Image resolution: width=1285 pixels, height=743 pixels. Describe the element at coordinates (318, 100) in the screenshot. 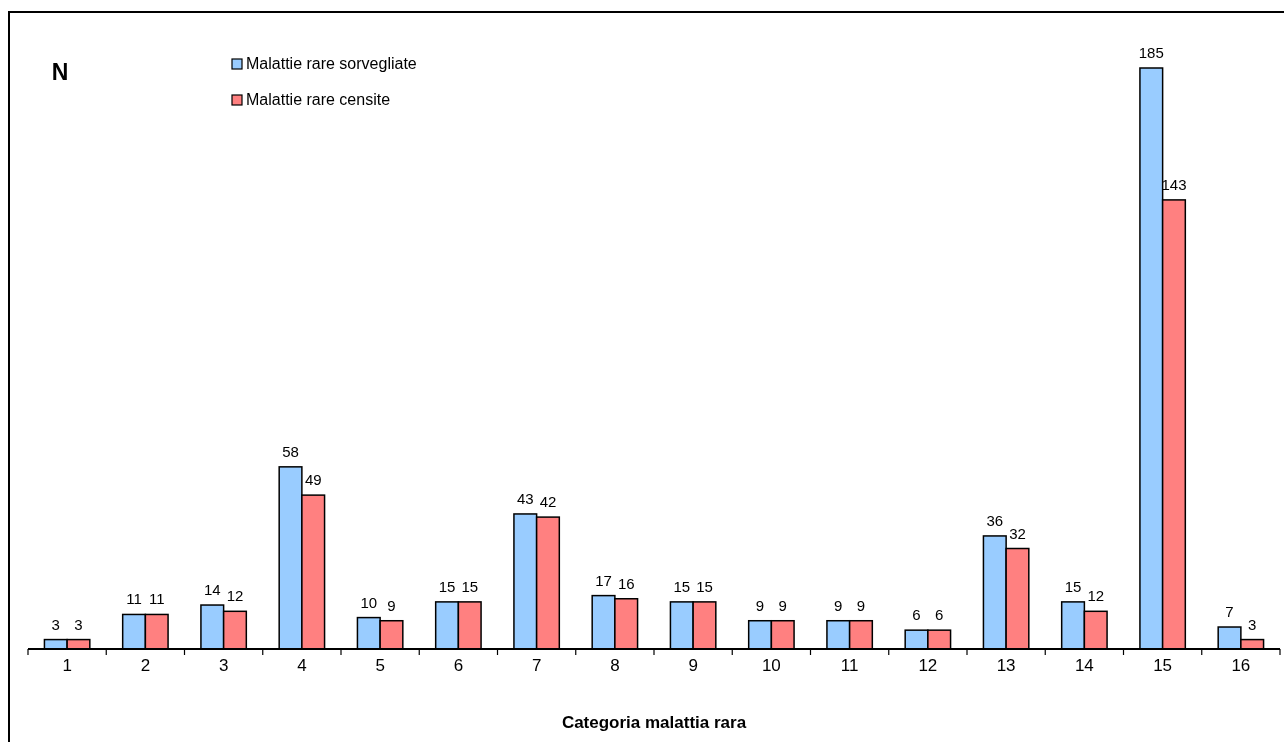

I see `legend-label: Malattie rare censite` at that location.